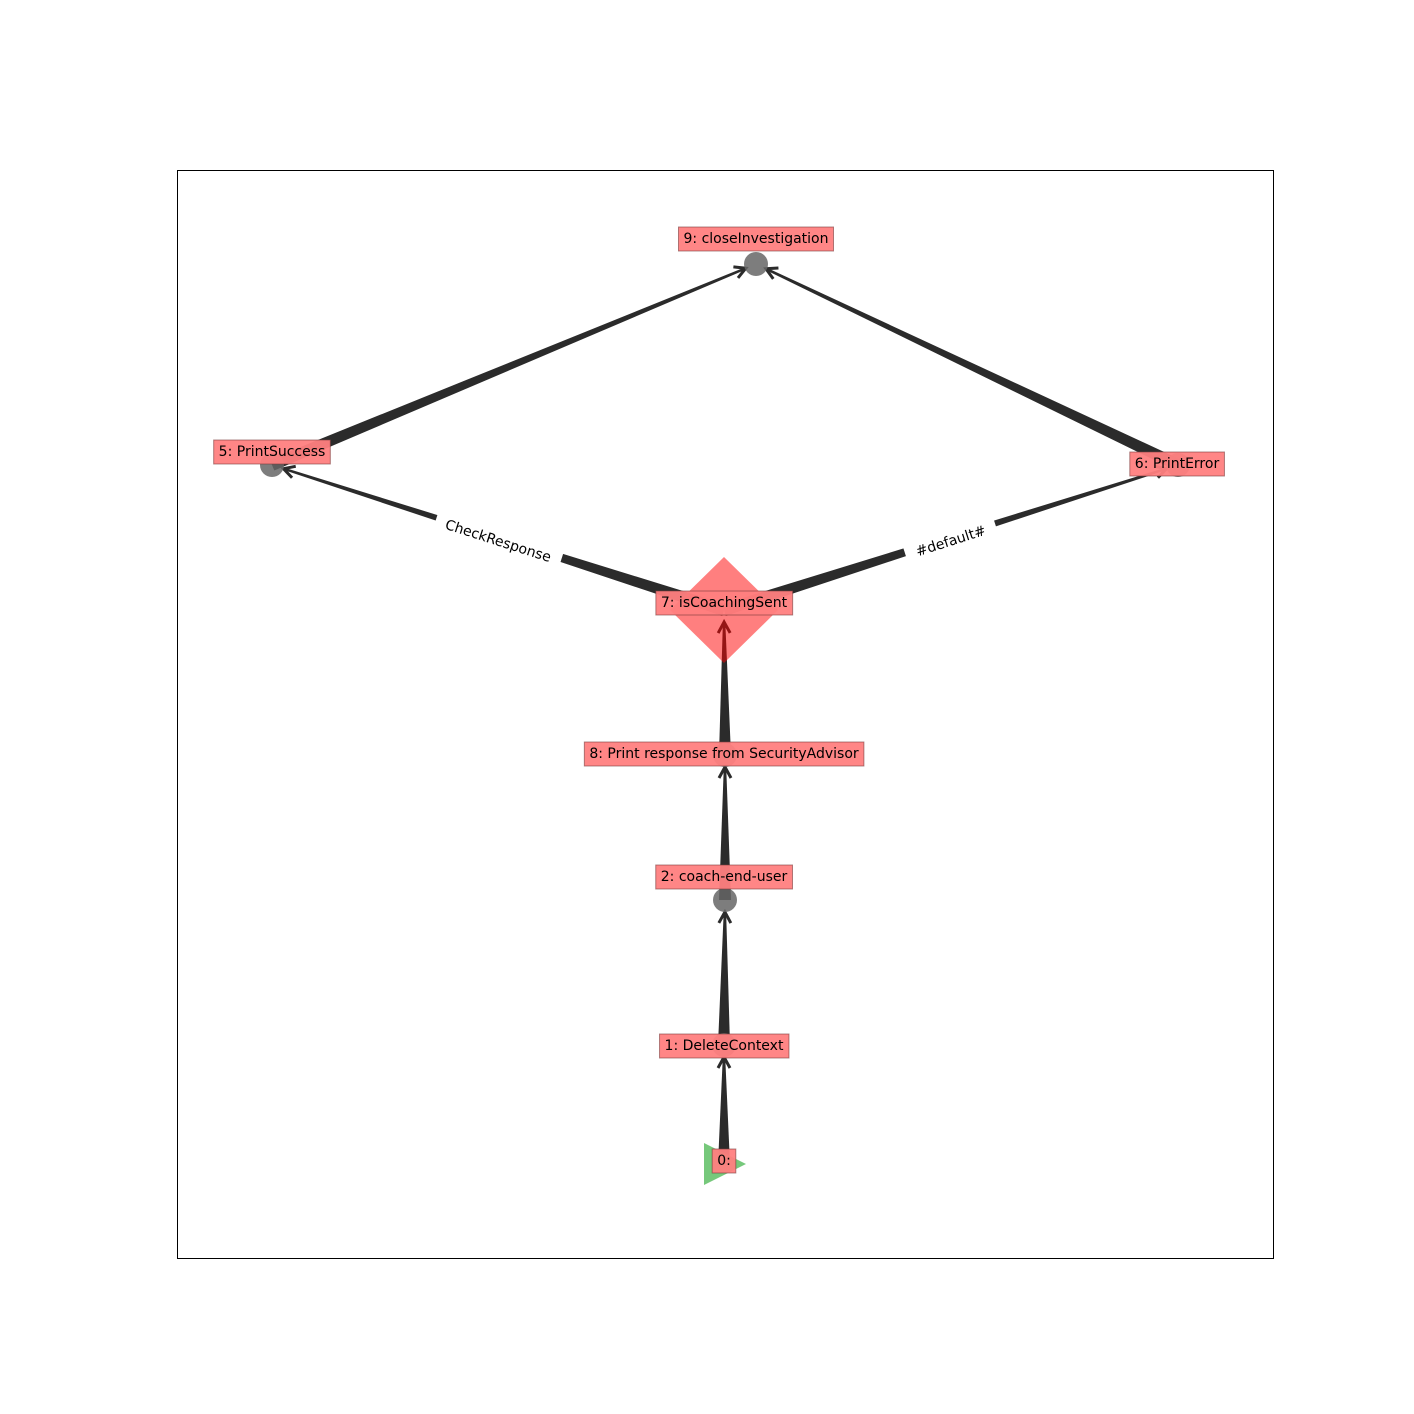  I want to click on node-1-label: 1: DeleteContext, so click(724, 1046).